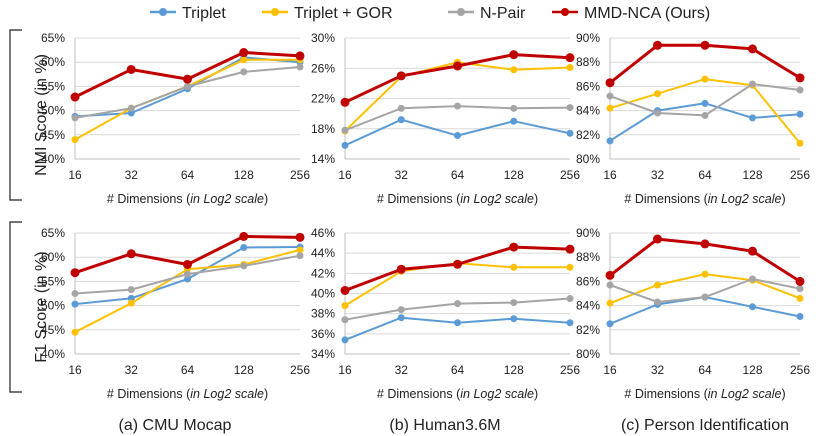 This screenshot has width=830, height=436. I want to click on y-tick-label: 65%, so click(53, 233).